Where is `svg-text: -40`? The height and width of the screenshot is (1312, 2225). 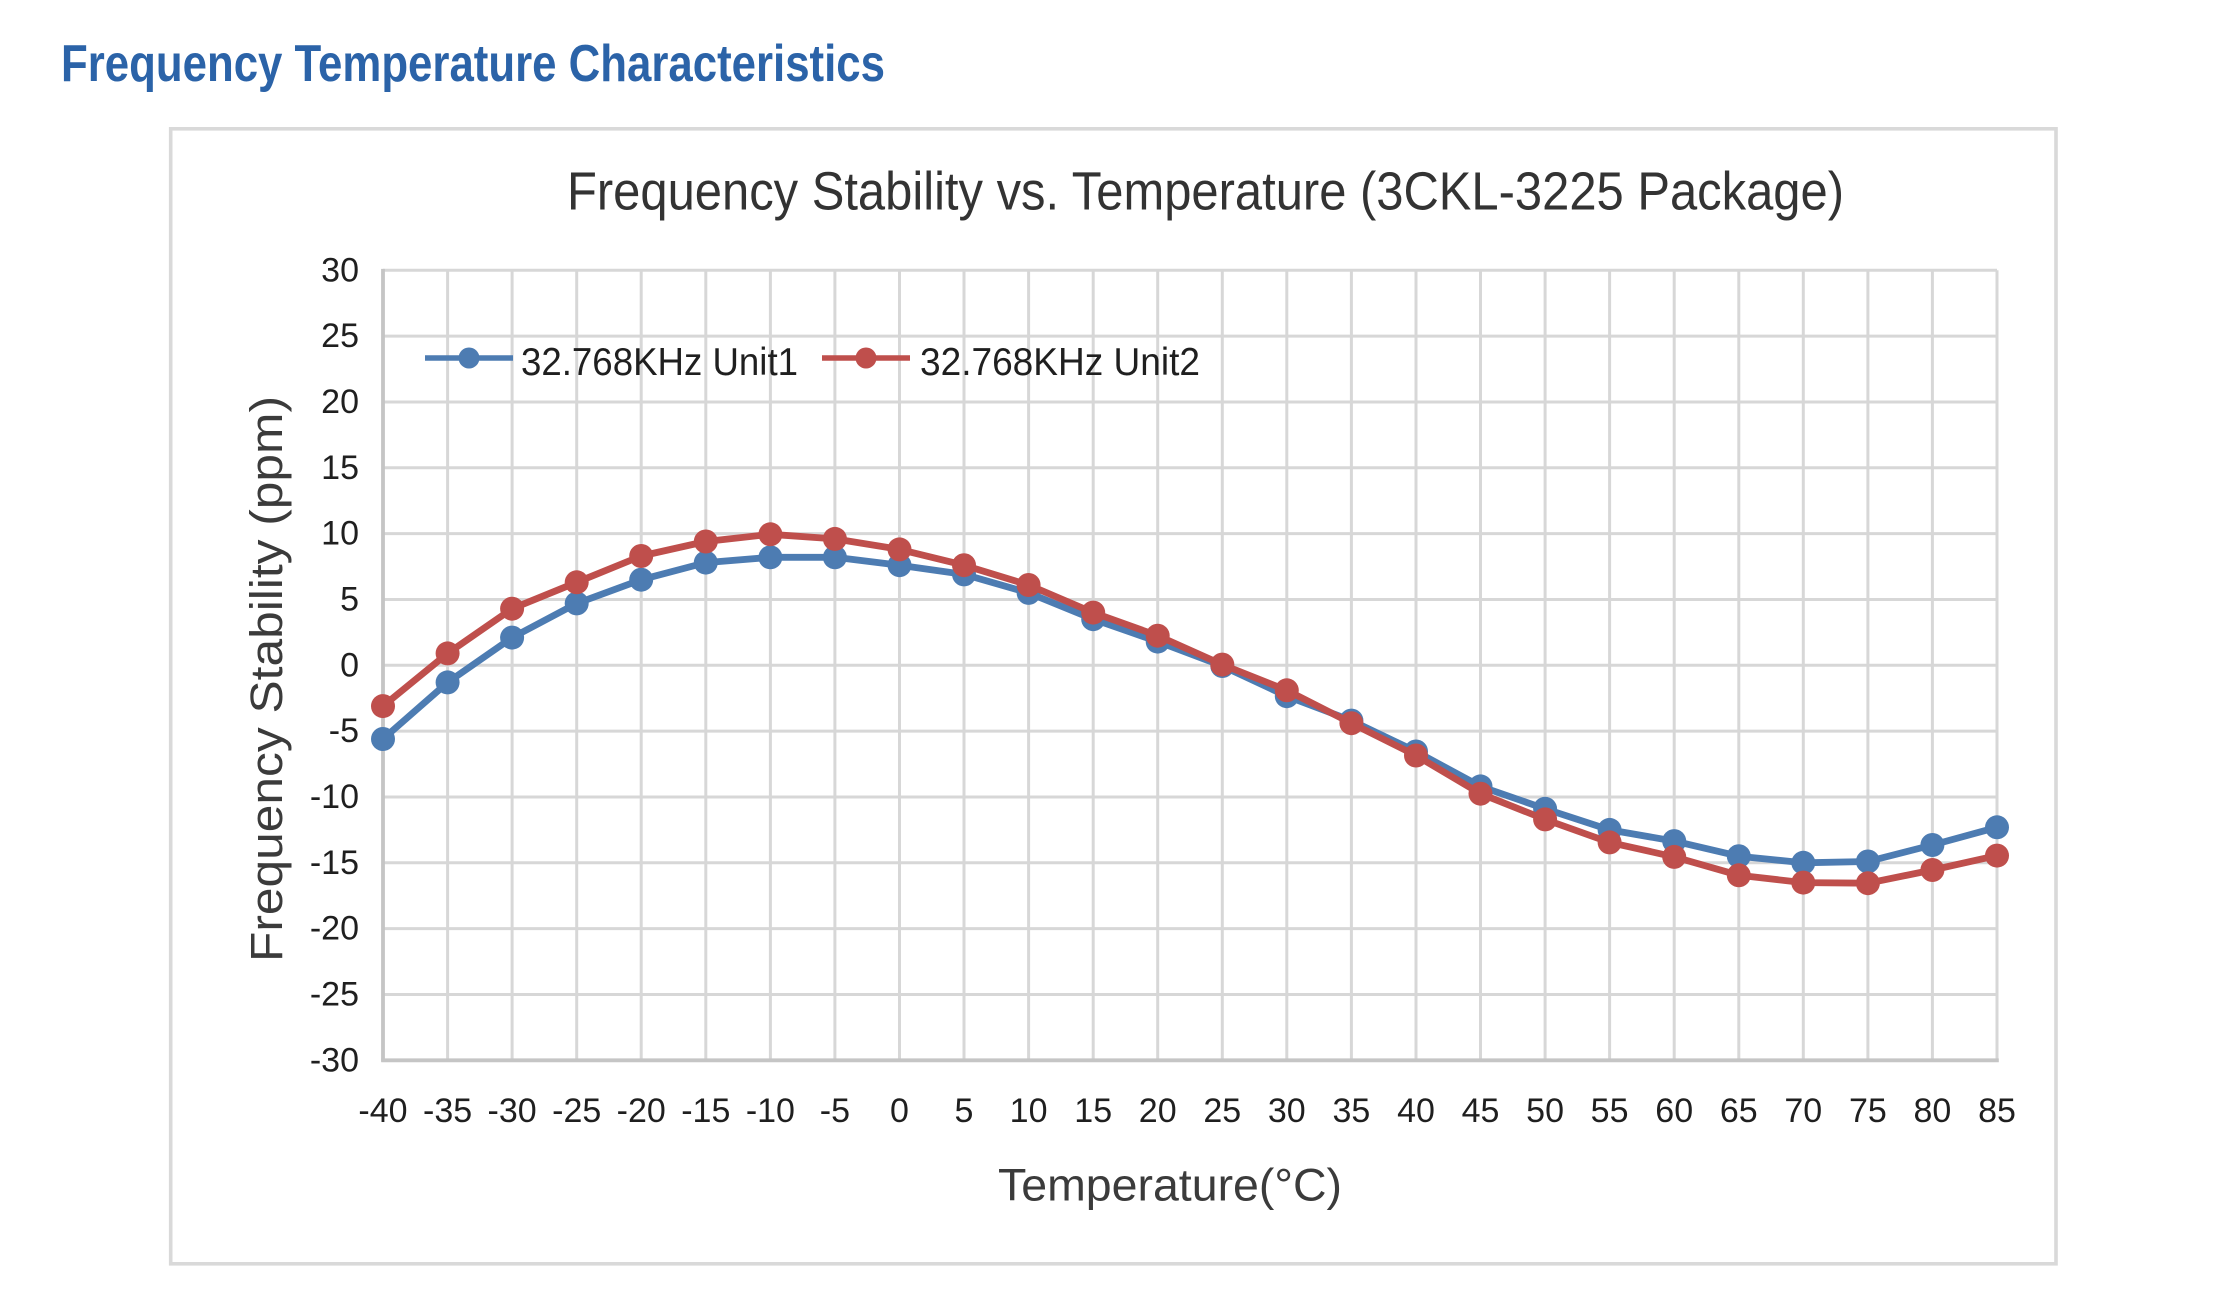 svg-text: -40 is located at coordinates (382, 1111).